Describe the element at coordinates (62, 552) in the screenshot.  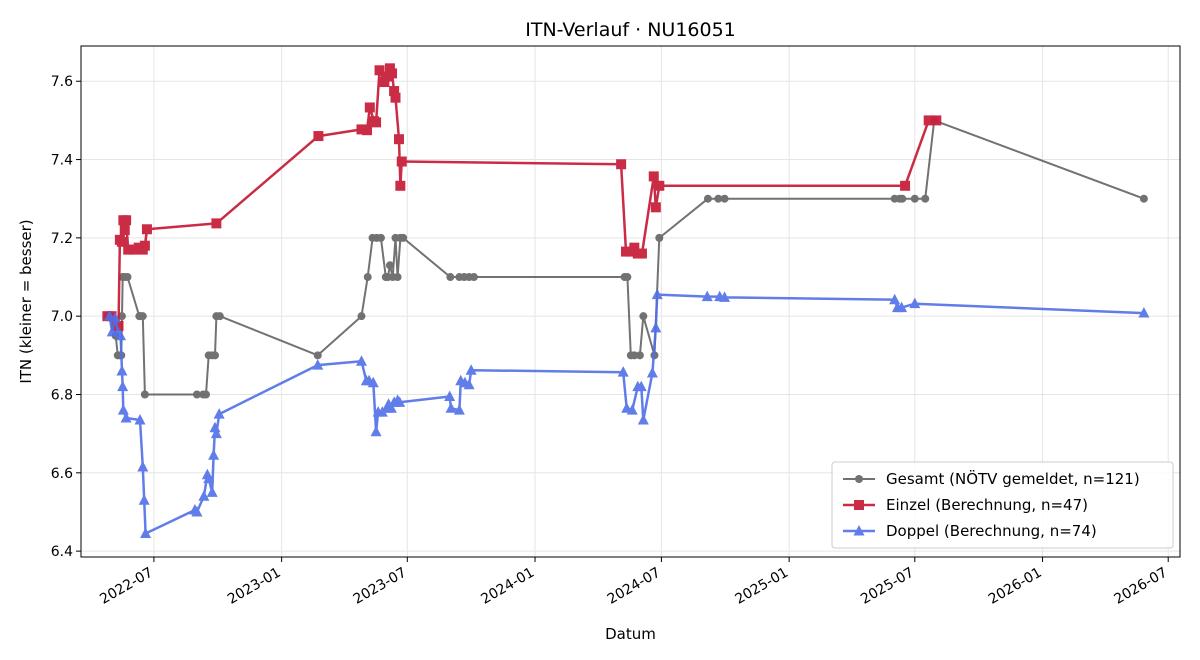
I see `y-tick-label: 6.4` at that location.